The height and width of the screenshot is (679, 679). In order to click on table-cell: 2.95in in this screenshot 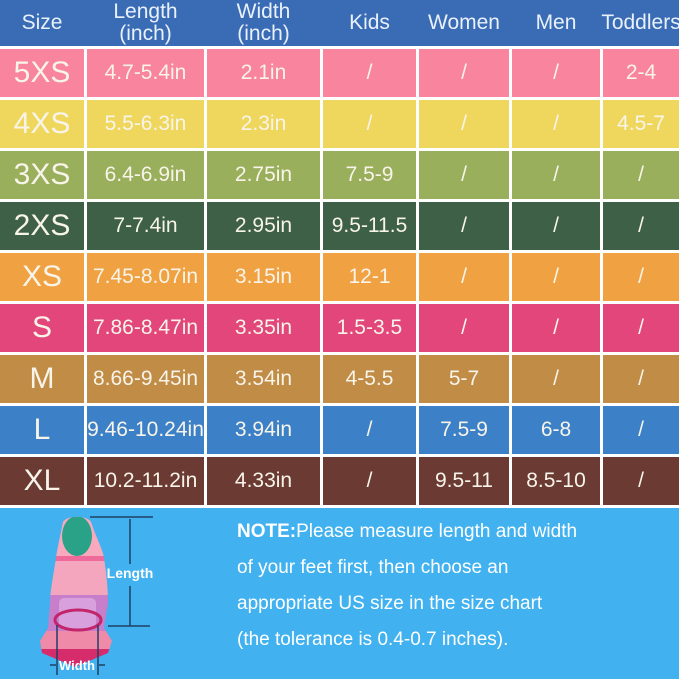, I will do `click(263, 226)`.